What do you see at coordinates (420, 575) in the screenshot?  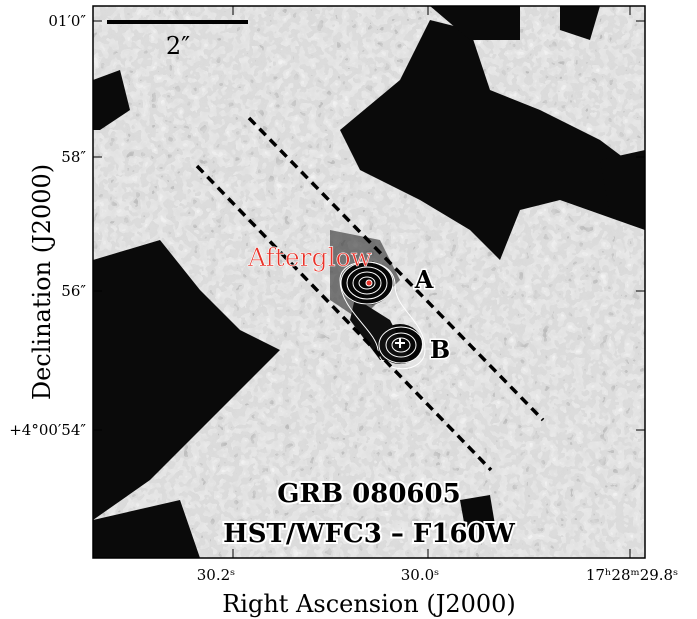 I see `xtick-label: 30.0ˢ` at bounding box center [420, 575].